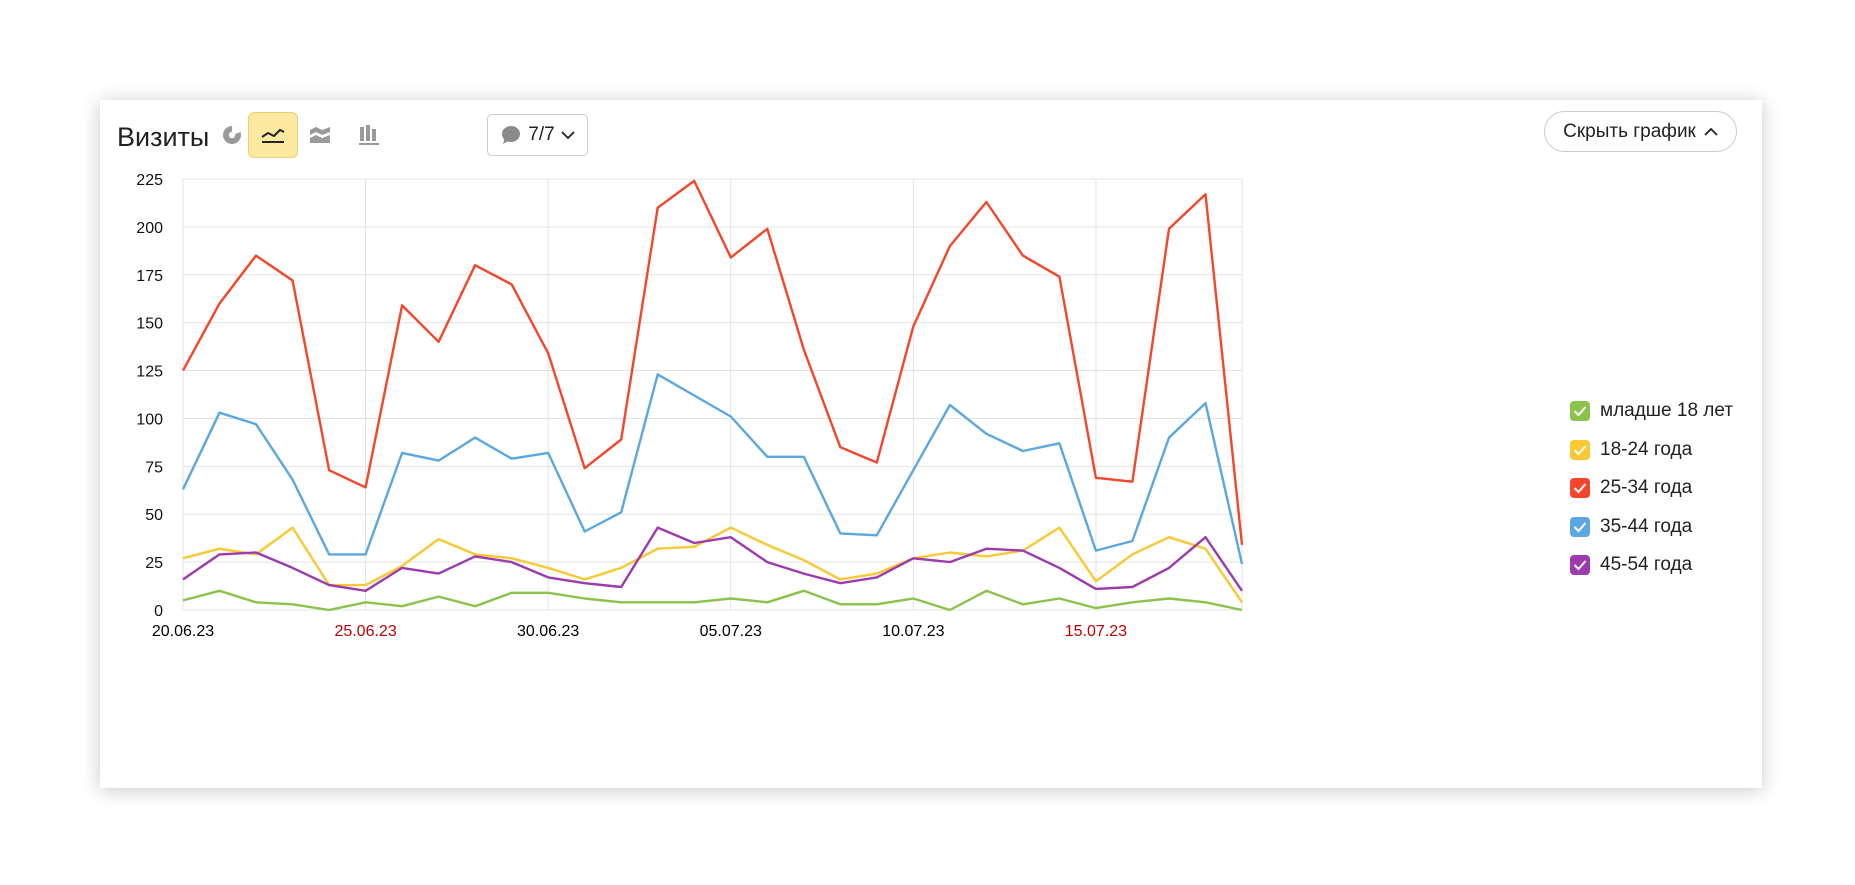 The width and height of the screenshot is (1855, 885). I want to click on y-tick-label: 75, so click(154, 467).